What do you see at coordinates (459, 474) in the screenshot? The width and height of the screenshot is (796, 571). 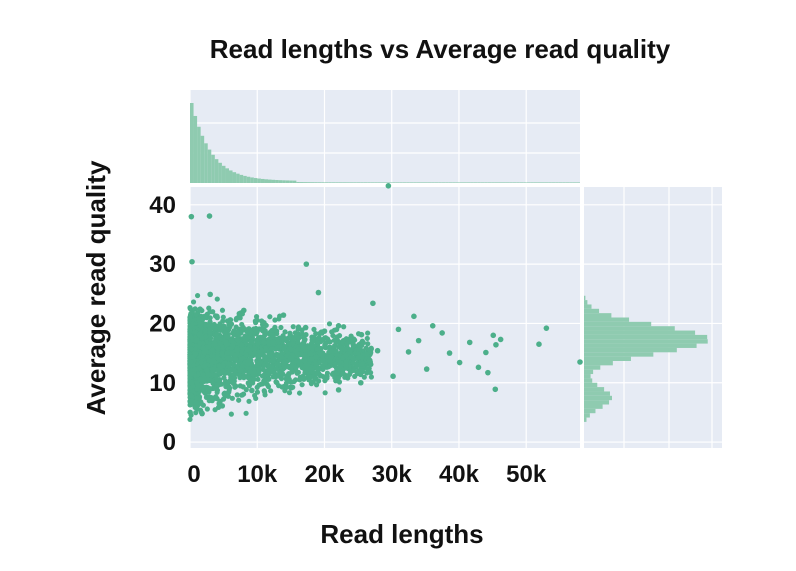 I see `x-tick-label: 40k` at bounding box center [459, 474].